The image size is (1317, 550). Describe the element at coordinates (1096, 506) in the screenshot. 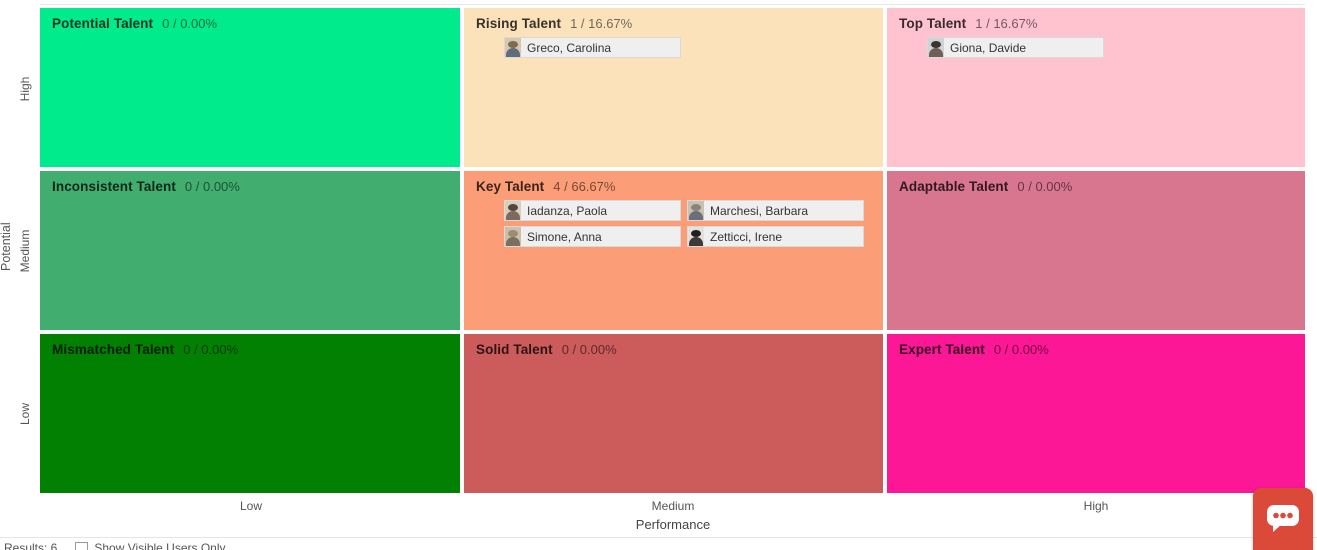

I see `x-tick-high: High` at that location.